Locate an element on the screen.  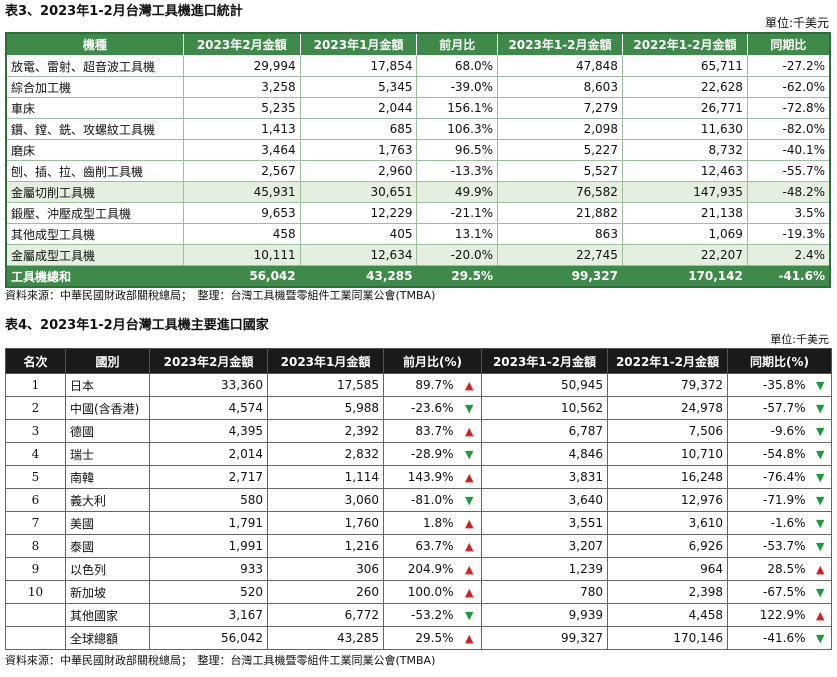
value-cell: 2,960 is located at coordinates (358, 171).